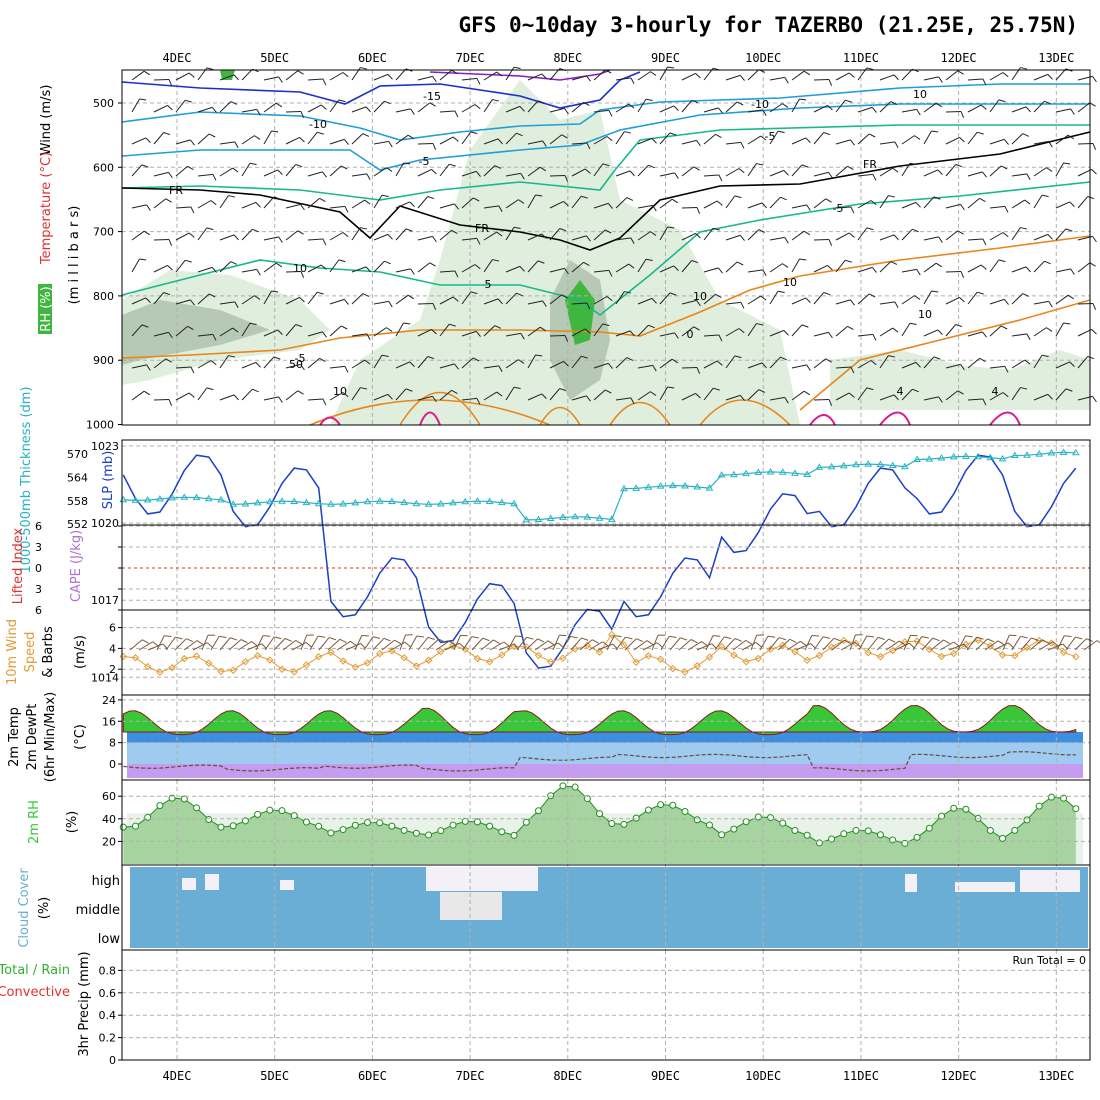 This screenshot has height=1100, width=1100. I want to click on contour-label: 10, so click(340, 391).